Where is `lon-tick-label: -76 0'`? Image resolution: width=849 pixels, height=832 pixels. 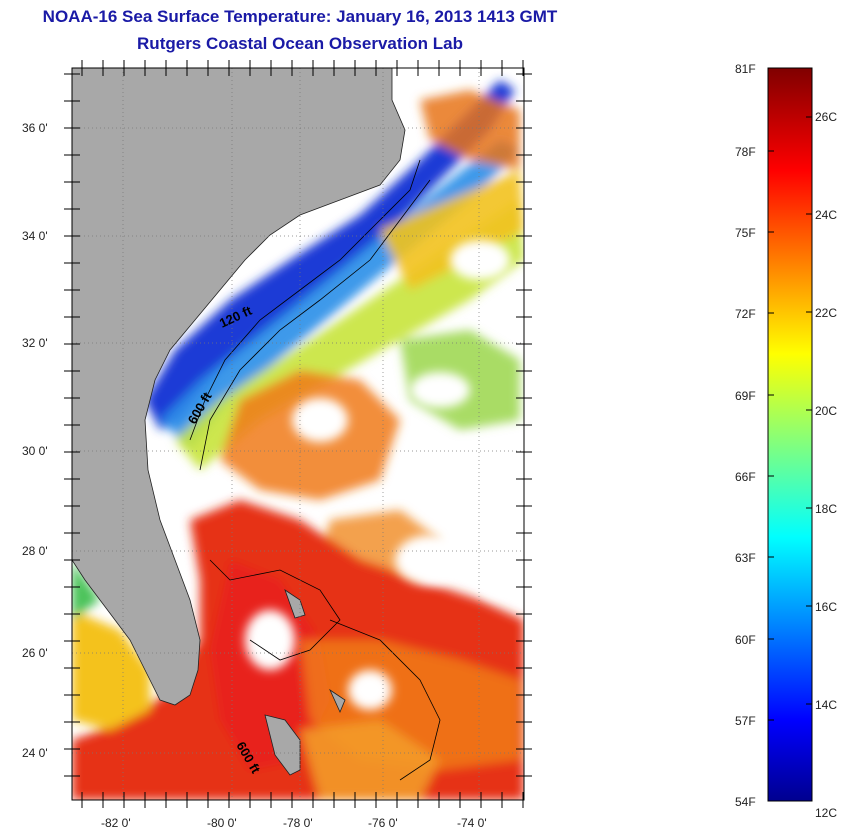
lon-tick-label: -76 0' is located at coordinates (383, 823).